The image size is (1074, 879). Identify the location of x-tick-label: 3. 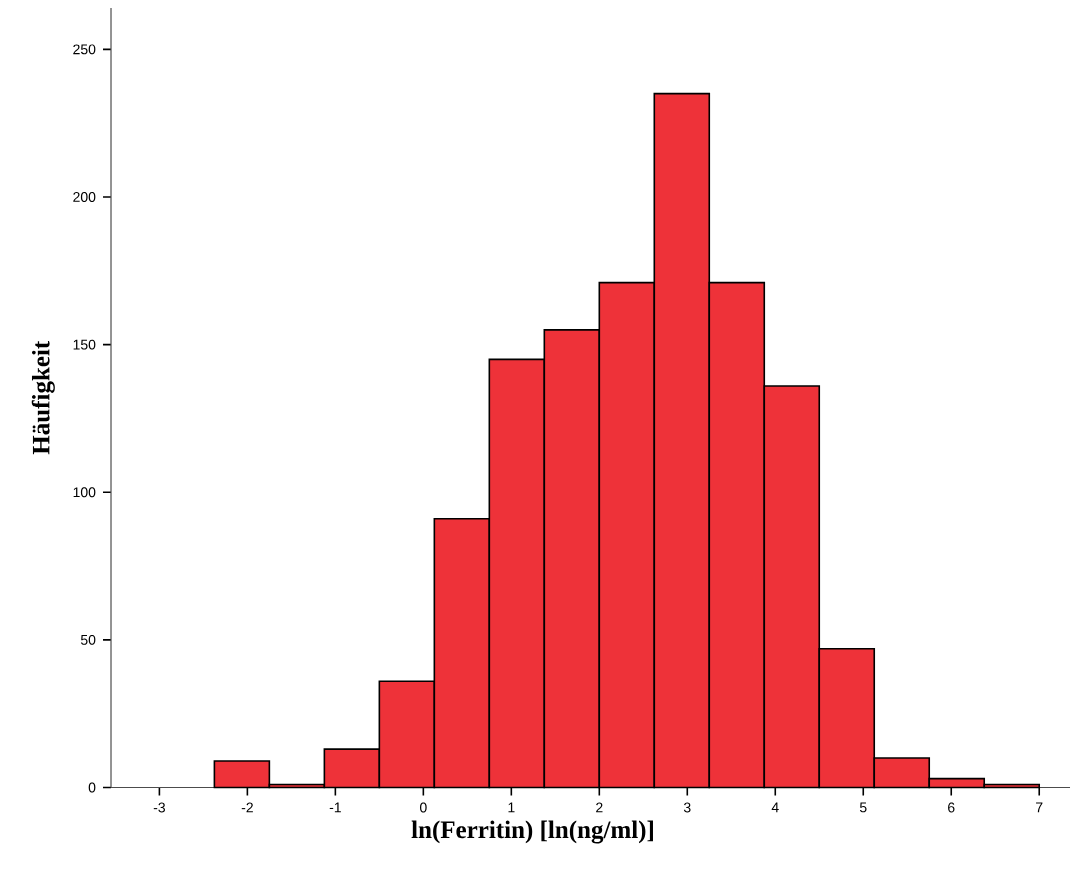
(687, 807).